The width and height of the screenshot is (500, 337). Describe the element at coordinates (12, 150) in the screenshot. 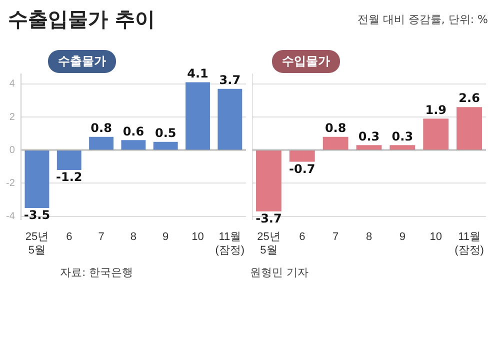

I see `y-tick-label: 0` at that location.